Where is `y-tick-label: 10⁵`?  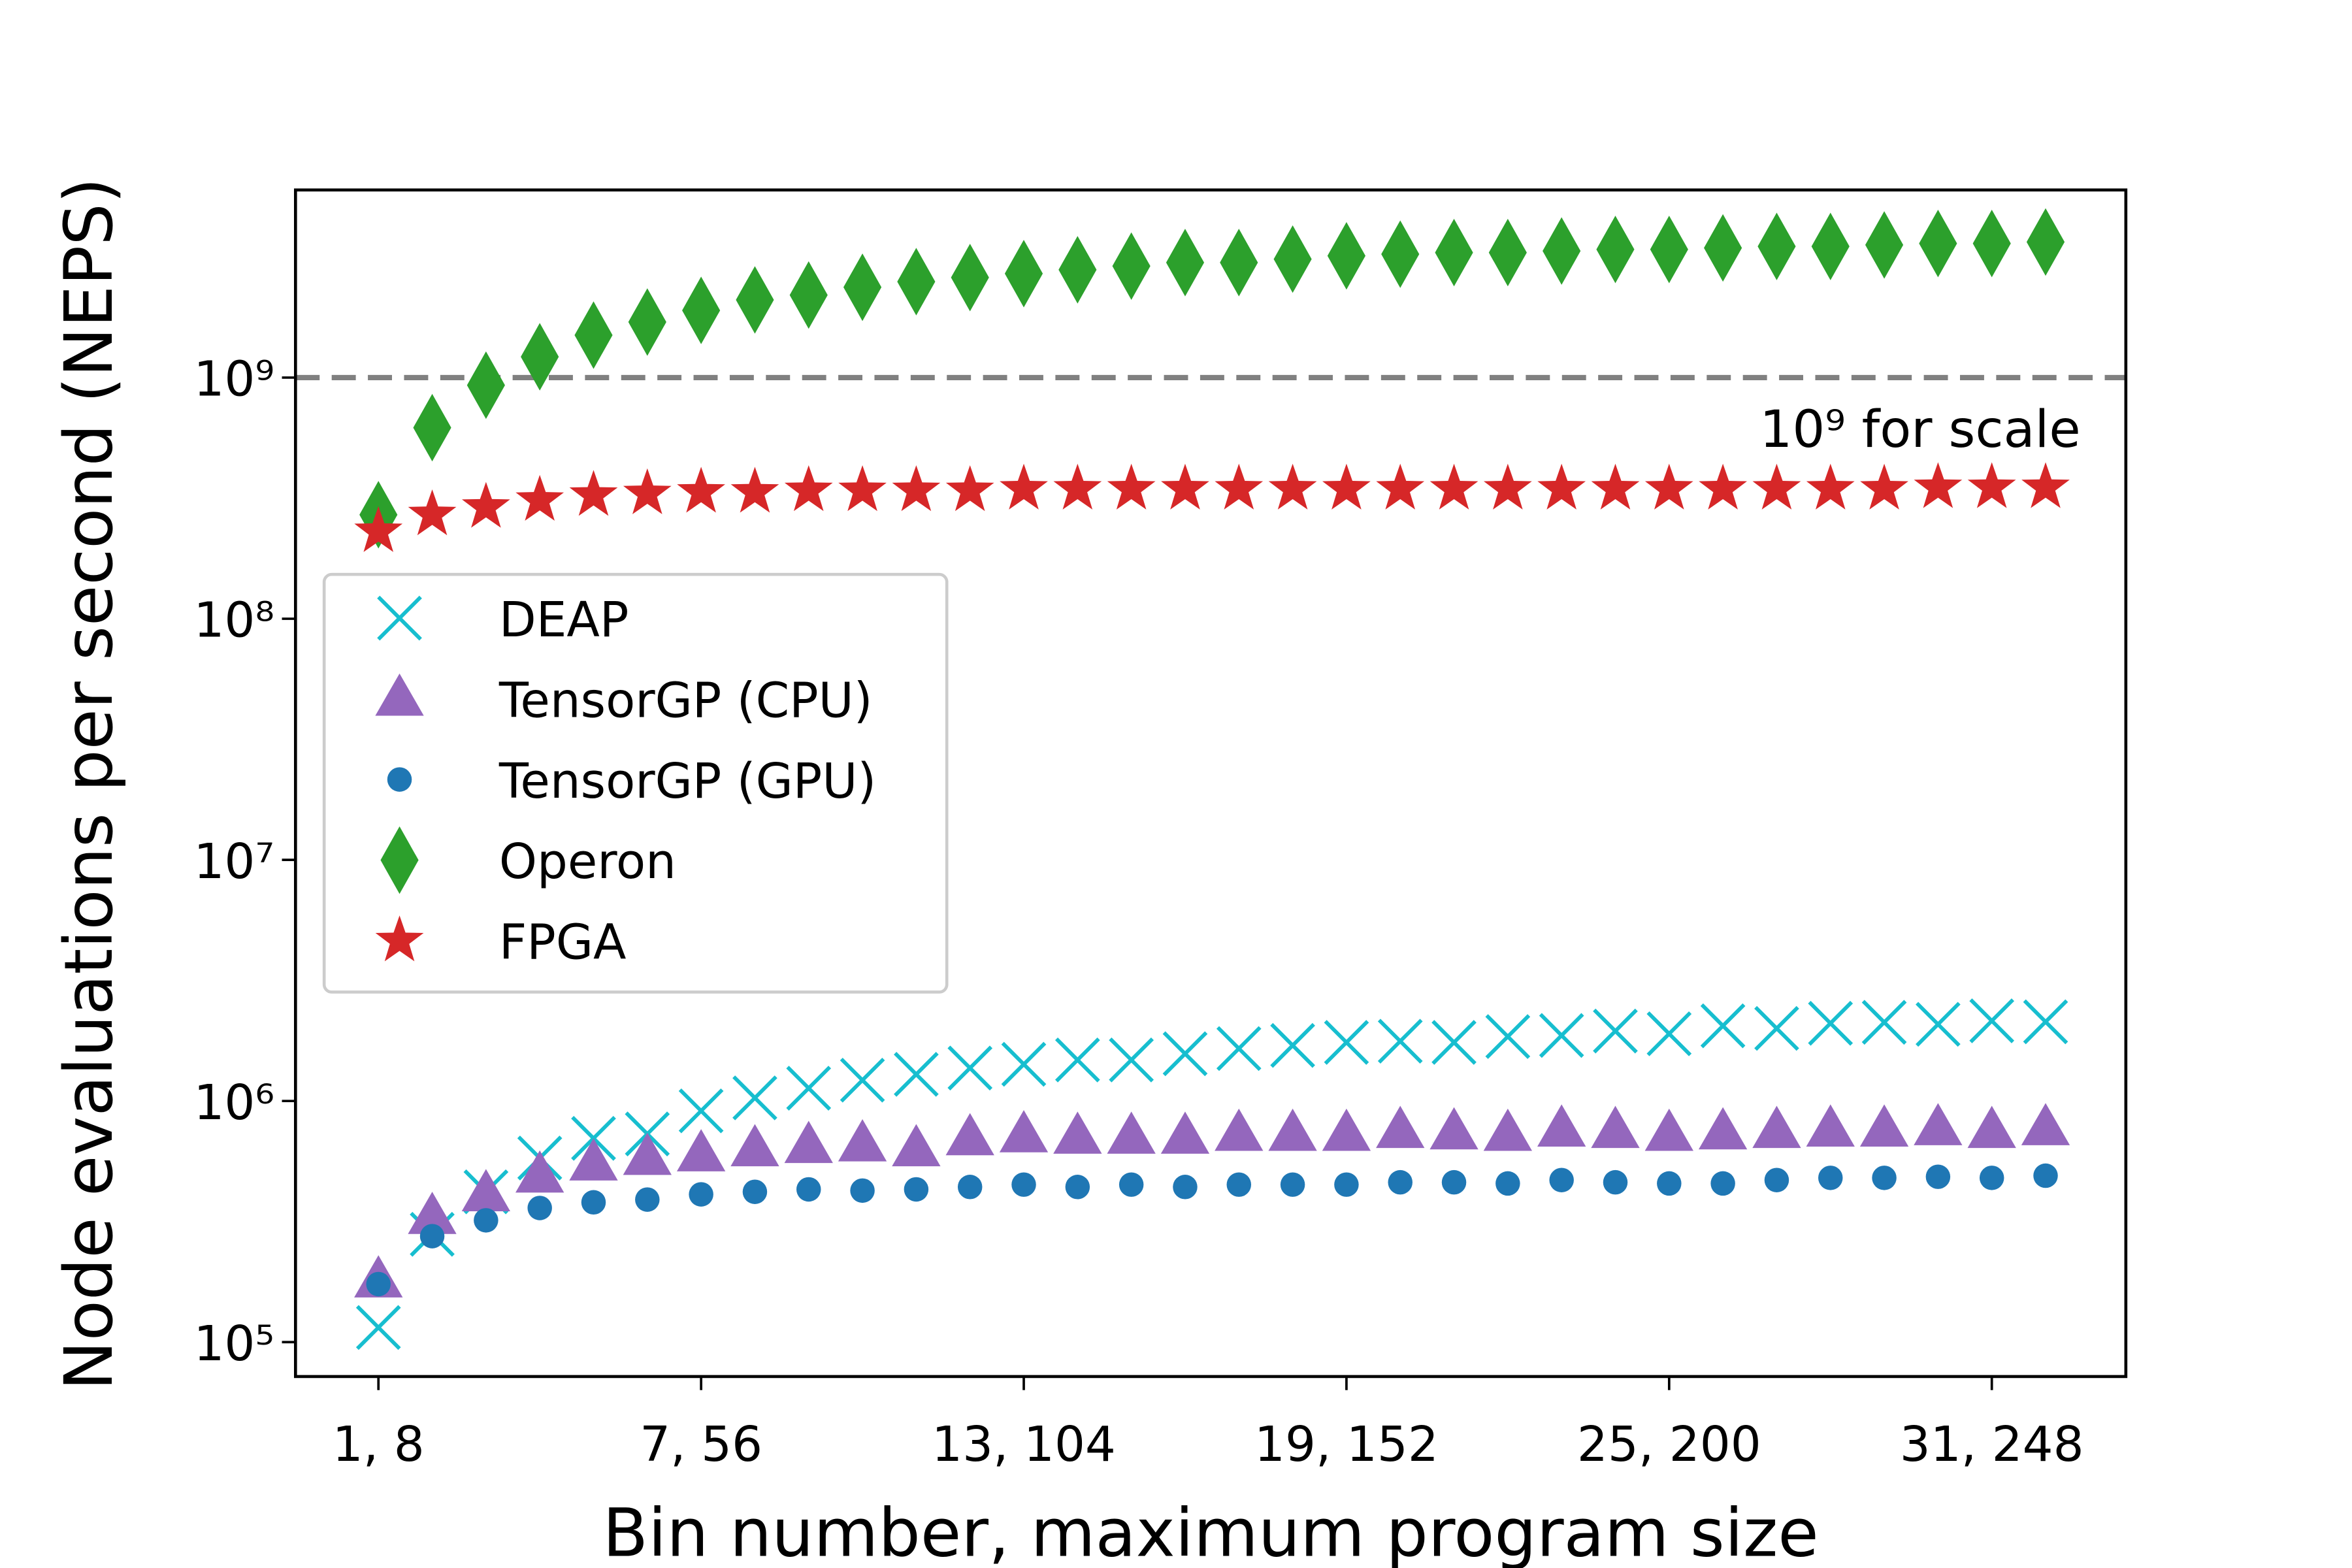 y-tick-label: 10⁵ is located at coordinates (233, 1344).